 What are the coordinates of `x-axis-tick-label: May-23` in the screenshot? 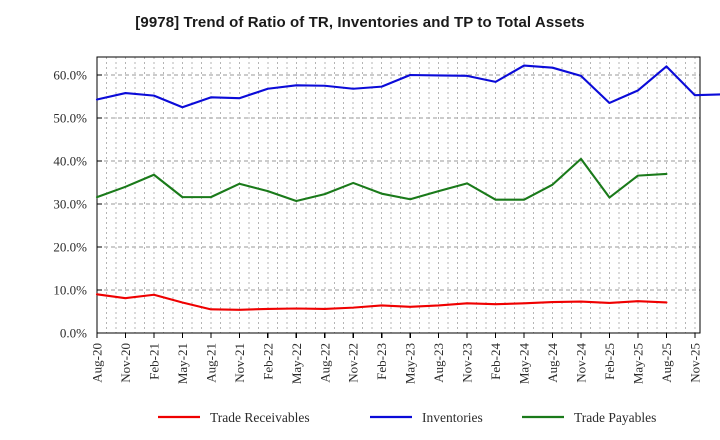 It's located at (410, 363).